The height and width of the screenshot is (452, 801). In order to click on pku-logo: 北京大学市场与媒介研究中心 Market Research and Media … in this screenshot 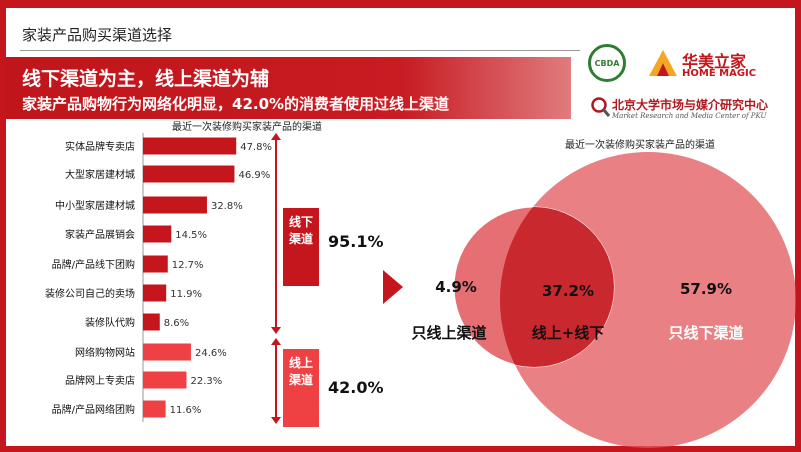, I will do `click(679, 109)`.